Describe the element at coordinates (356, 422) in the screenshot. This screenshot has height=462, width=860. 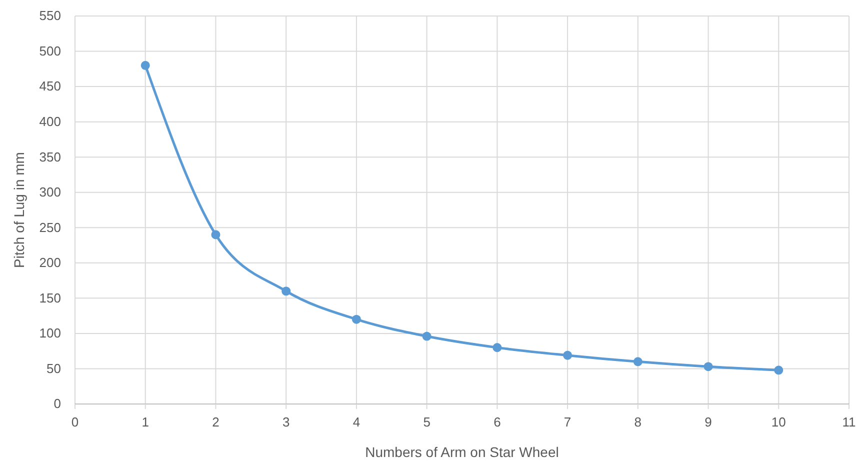
I see `x-tick-label: 4` at that location.